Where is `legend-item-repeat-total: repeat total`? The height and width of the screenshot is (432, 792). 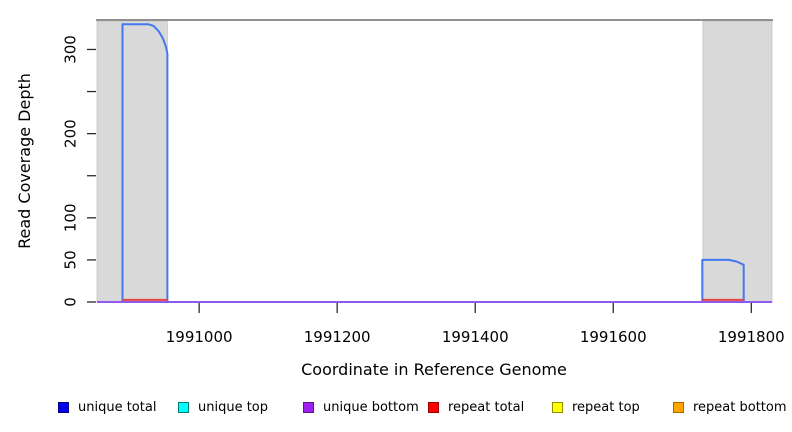 legend-item-repeat-total: repeat total is located at coordinates (476, 407).